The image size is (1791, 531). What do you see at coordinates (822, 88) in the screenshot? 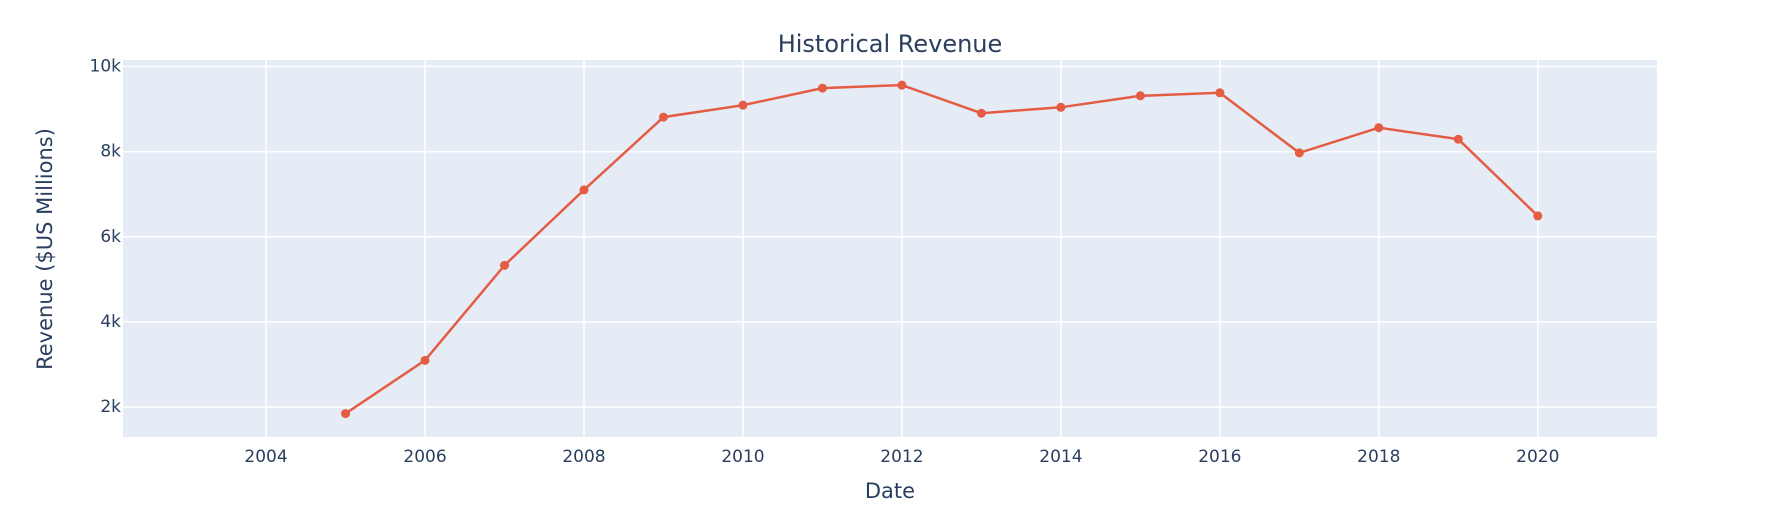
I see `data-point-2011` at bounding box center [822, 88].